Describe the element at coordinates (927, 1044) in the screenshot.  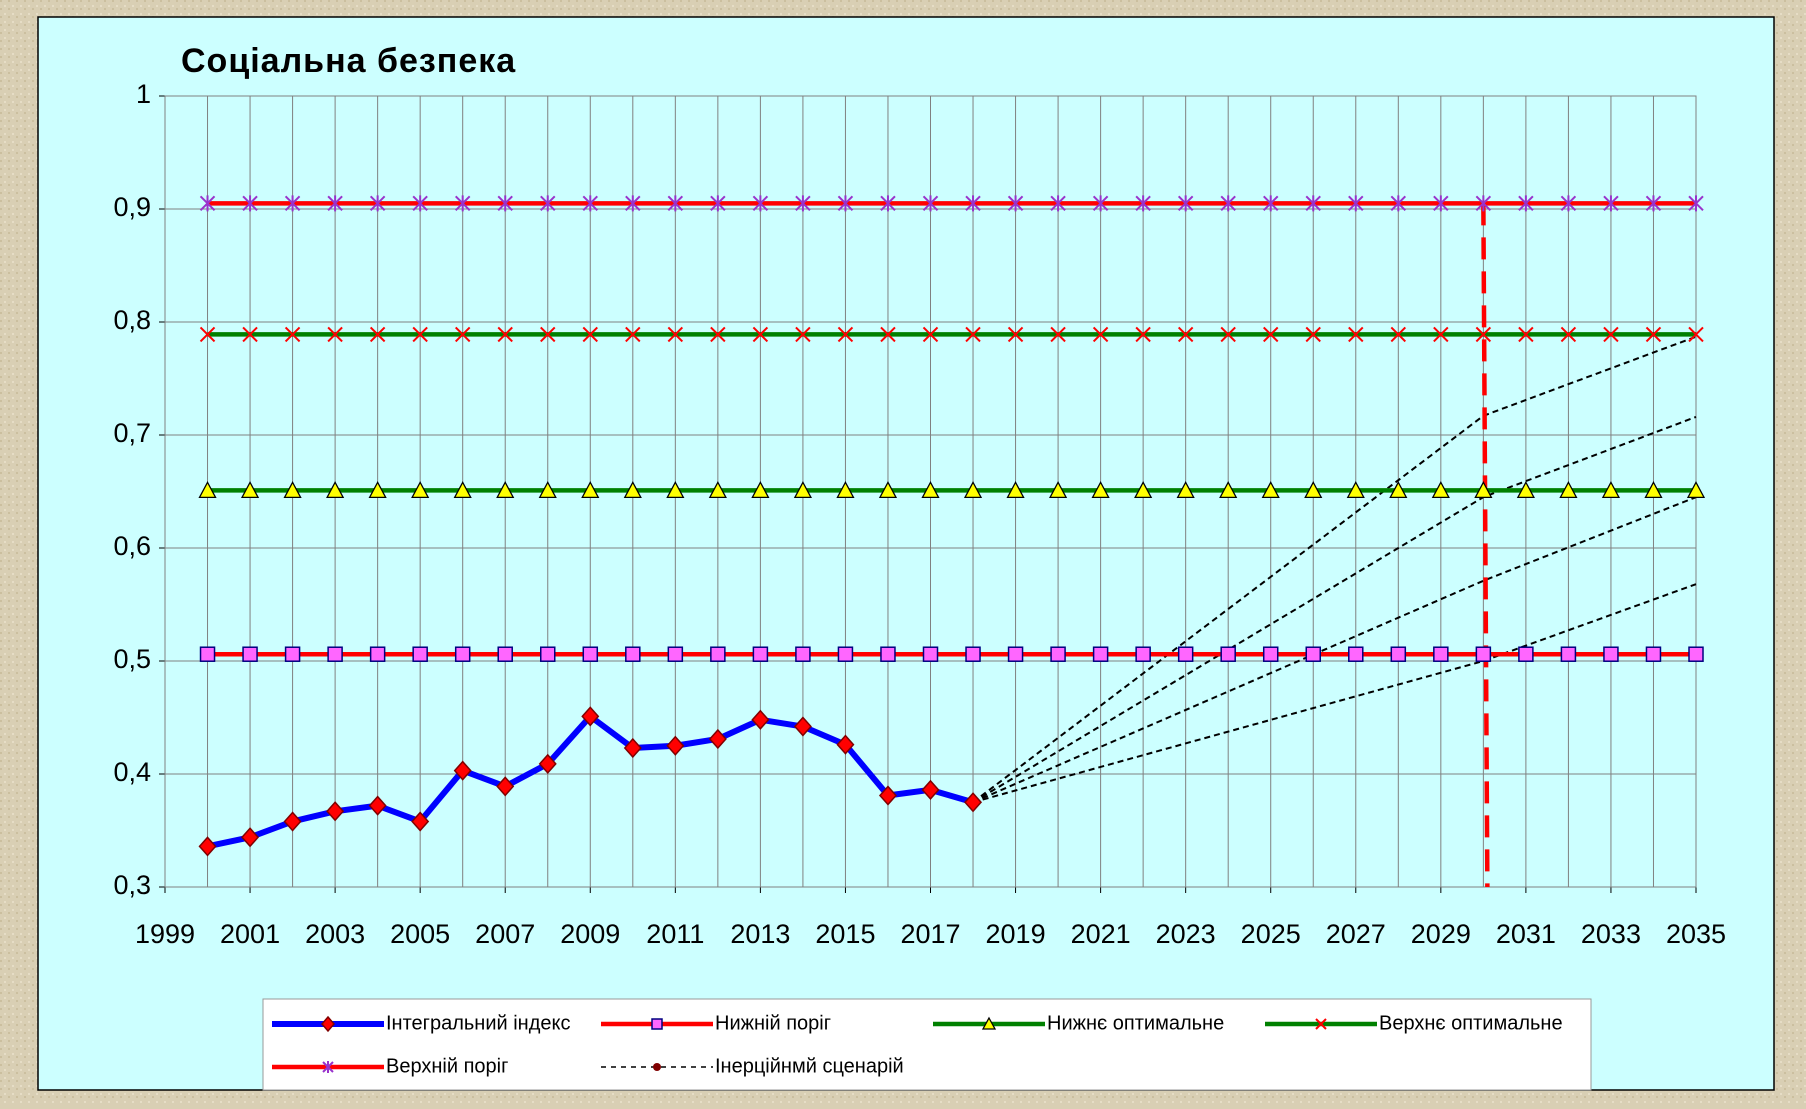
I see `legend` at that location.